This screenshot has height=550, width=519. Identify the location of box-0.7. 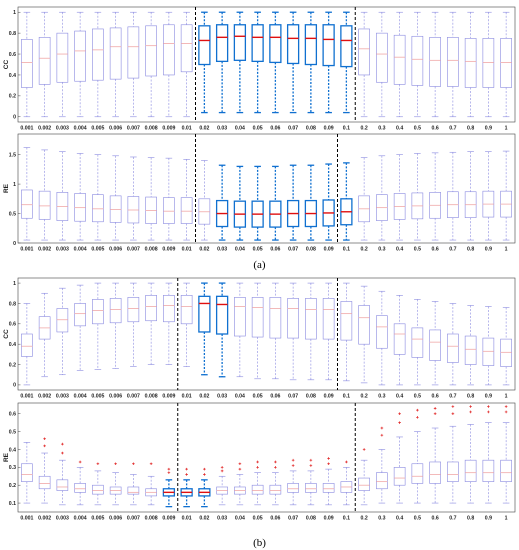
(453, 344).